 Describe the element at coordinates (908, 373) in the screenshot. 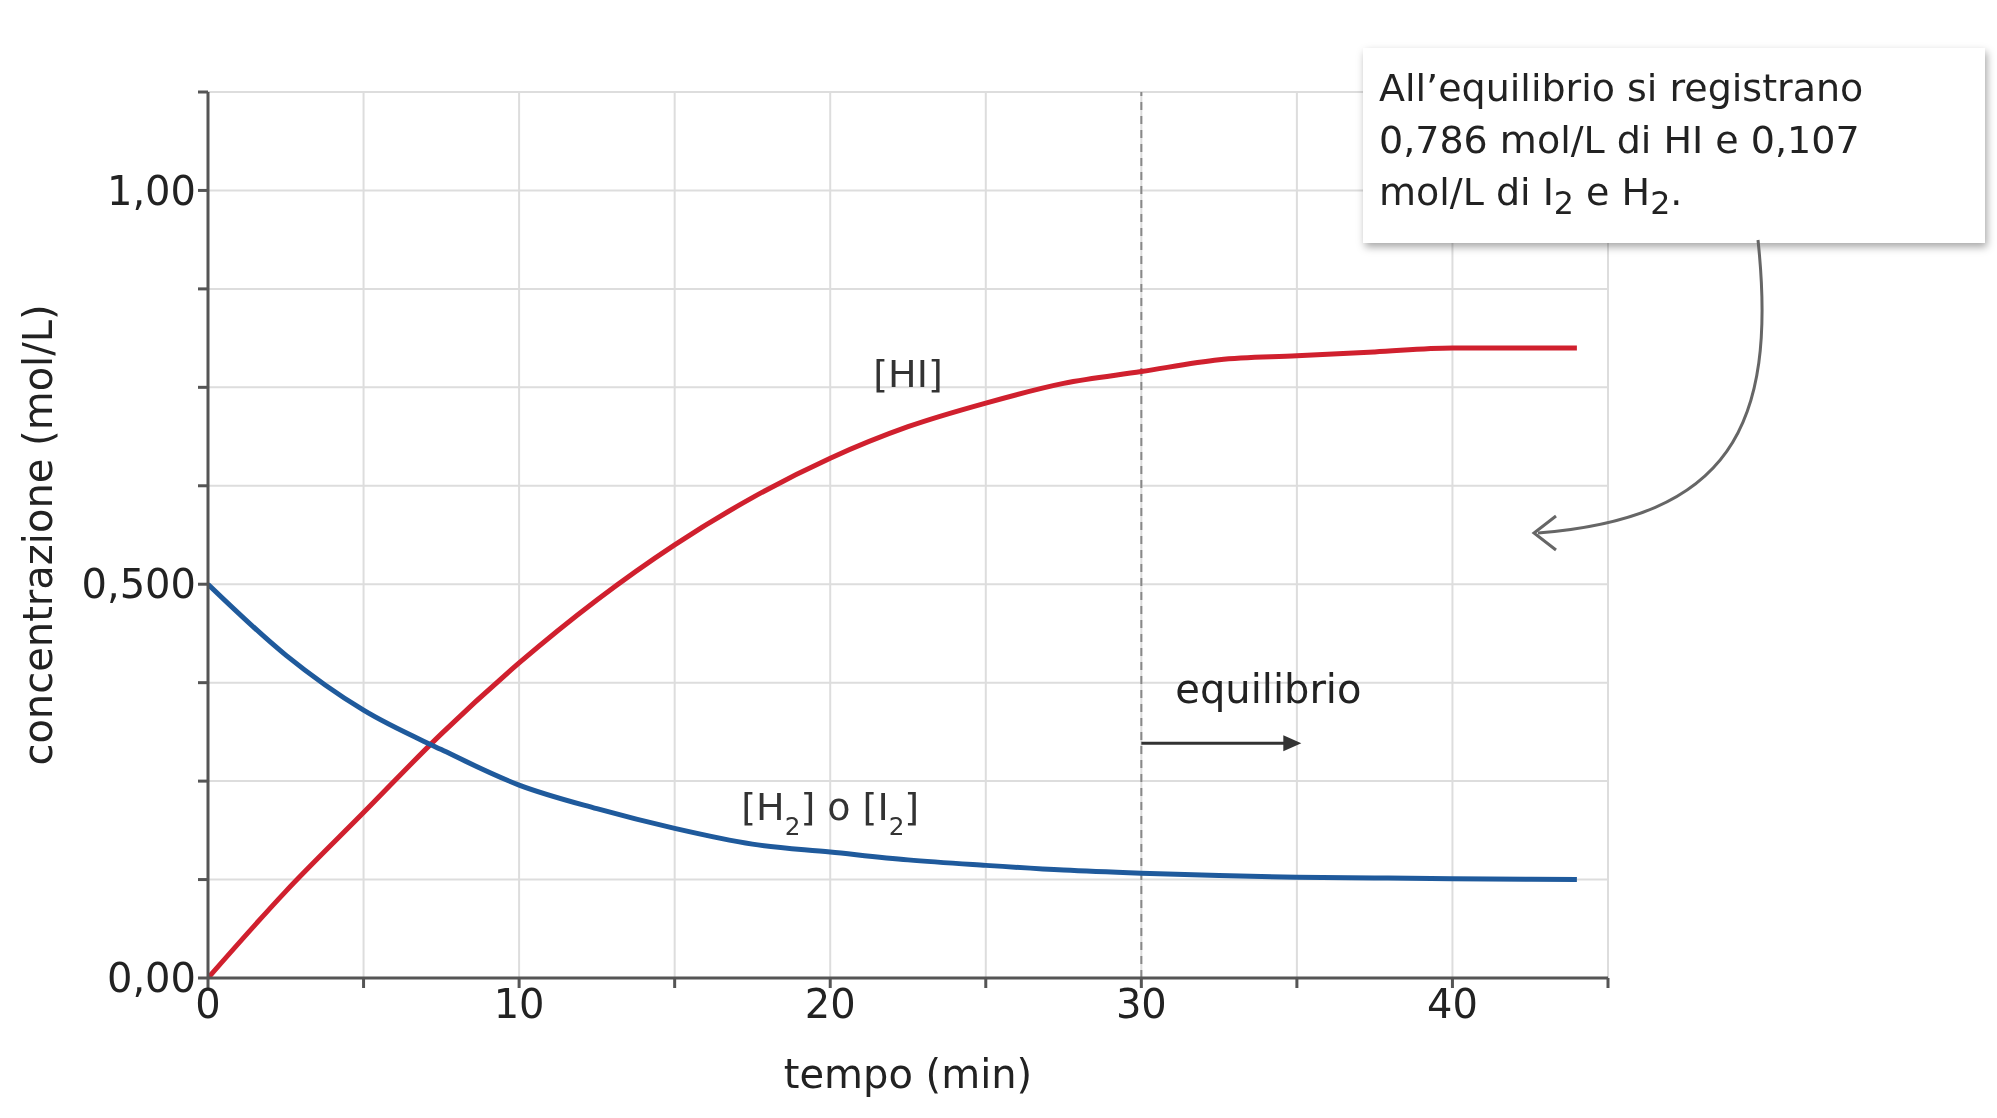

I see `series-label: [HI]` at that location.